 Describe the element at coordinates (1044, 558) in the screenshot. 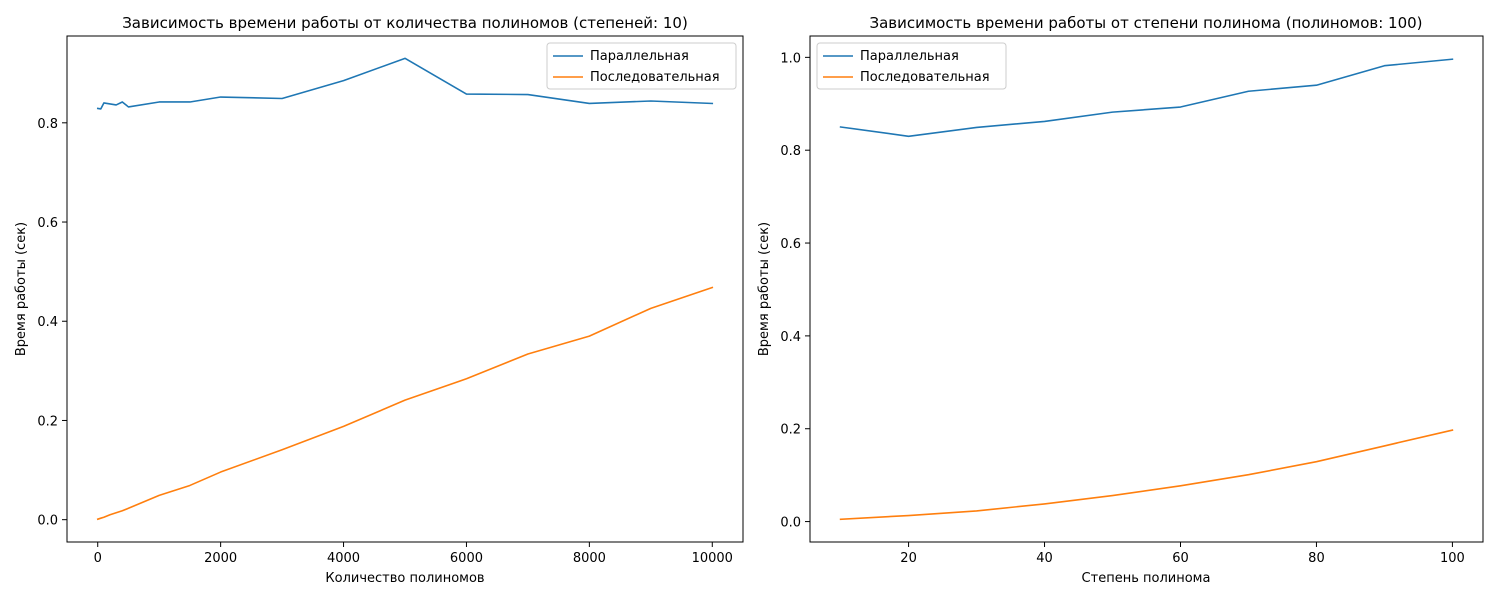

I see `x-tick-label: 40` at that location.